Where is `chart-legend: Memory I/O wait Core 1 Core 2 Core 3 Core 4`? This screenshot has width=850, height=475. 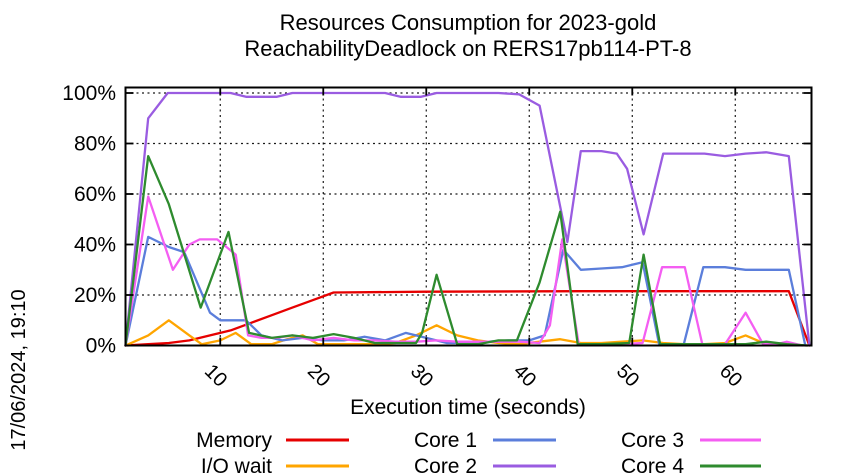 chart-legend: Memory I/O wait Core 1 Core 2 Core 3 Core 4 is located at coordinates (478, 452).